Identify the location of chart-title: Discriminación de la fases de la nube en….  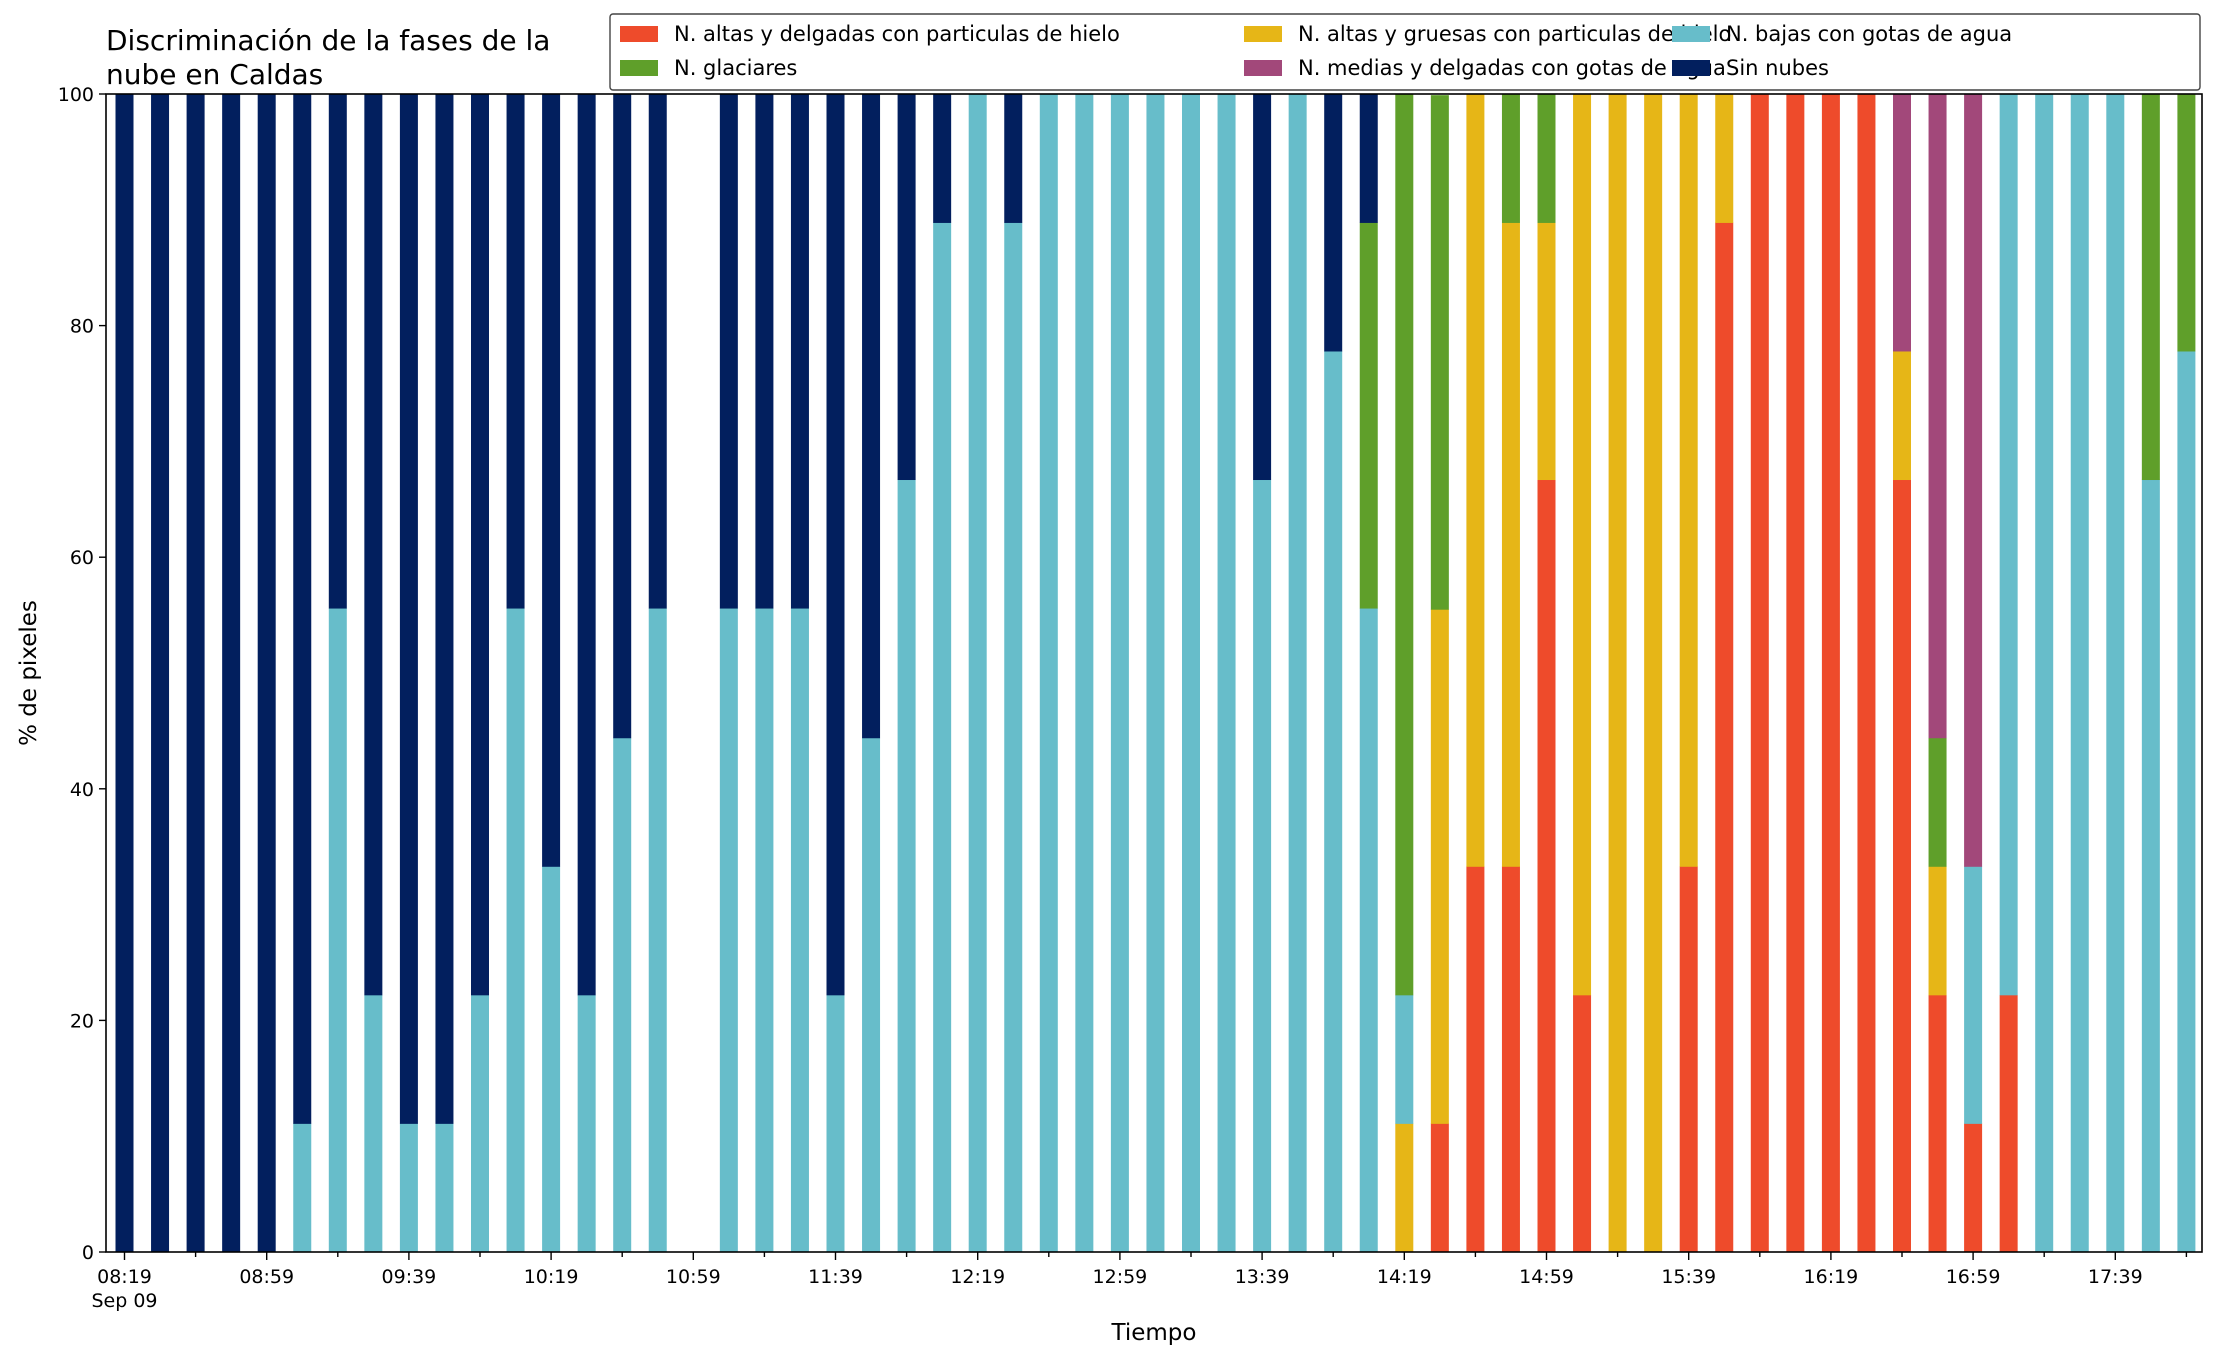
(328, 57).